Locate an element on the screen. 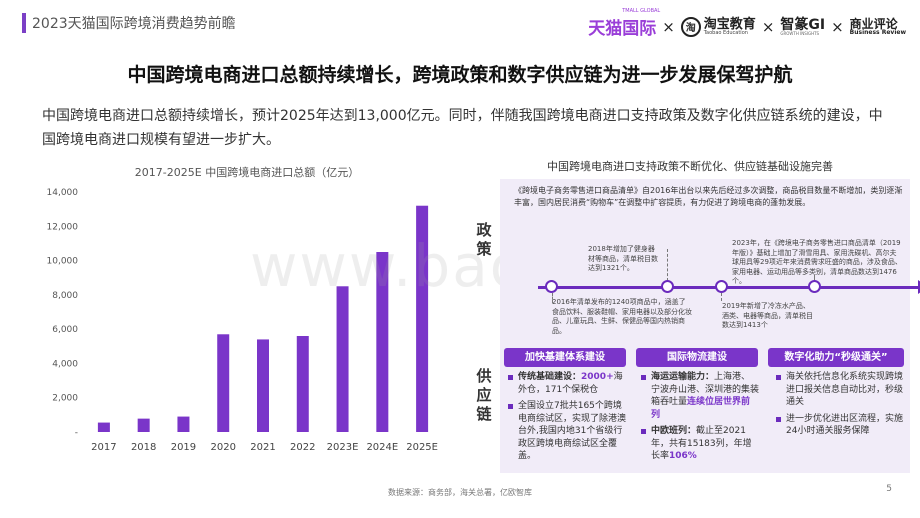 The width and height of the screenshot is (920, 518). timeline-axis is located at coordinates (728, 287).